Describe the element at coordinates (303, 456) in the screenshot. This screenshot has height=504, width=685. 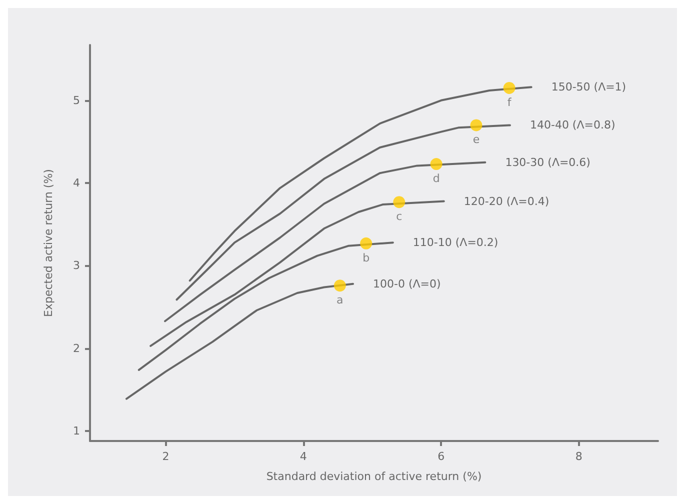
I see `x-tick-label: 4` at that location.